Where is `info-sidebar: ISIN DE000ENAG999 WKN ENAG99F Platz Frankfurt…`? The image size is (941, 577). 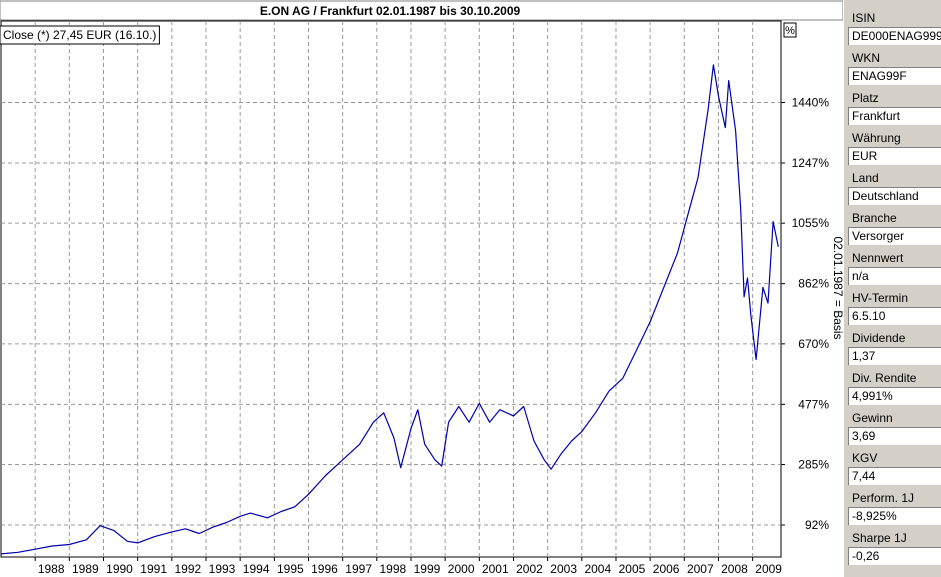
info-sidebar: ISIN DE000ENAG999 WKN ENAG99F Platz Frankfurt… is located at coordinates (892, 288).